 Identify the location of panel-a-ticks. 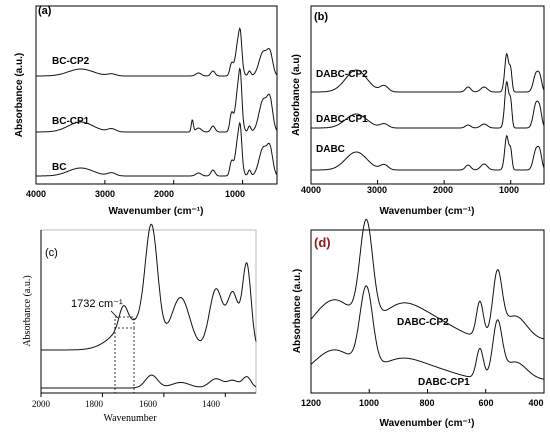
(139, 182).